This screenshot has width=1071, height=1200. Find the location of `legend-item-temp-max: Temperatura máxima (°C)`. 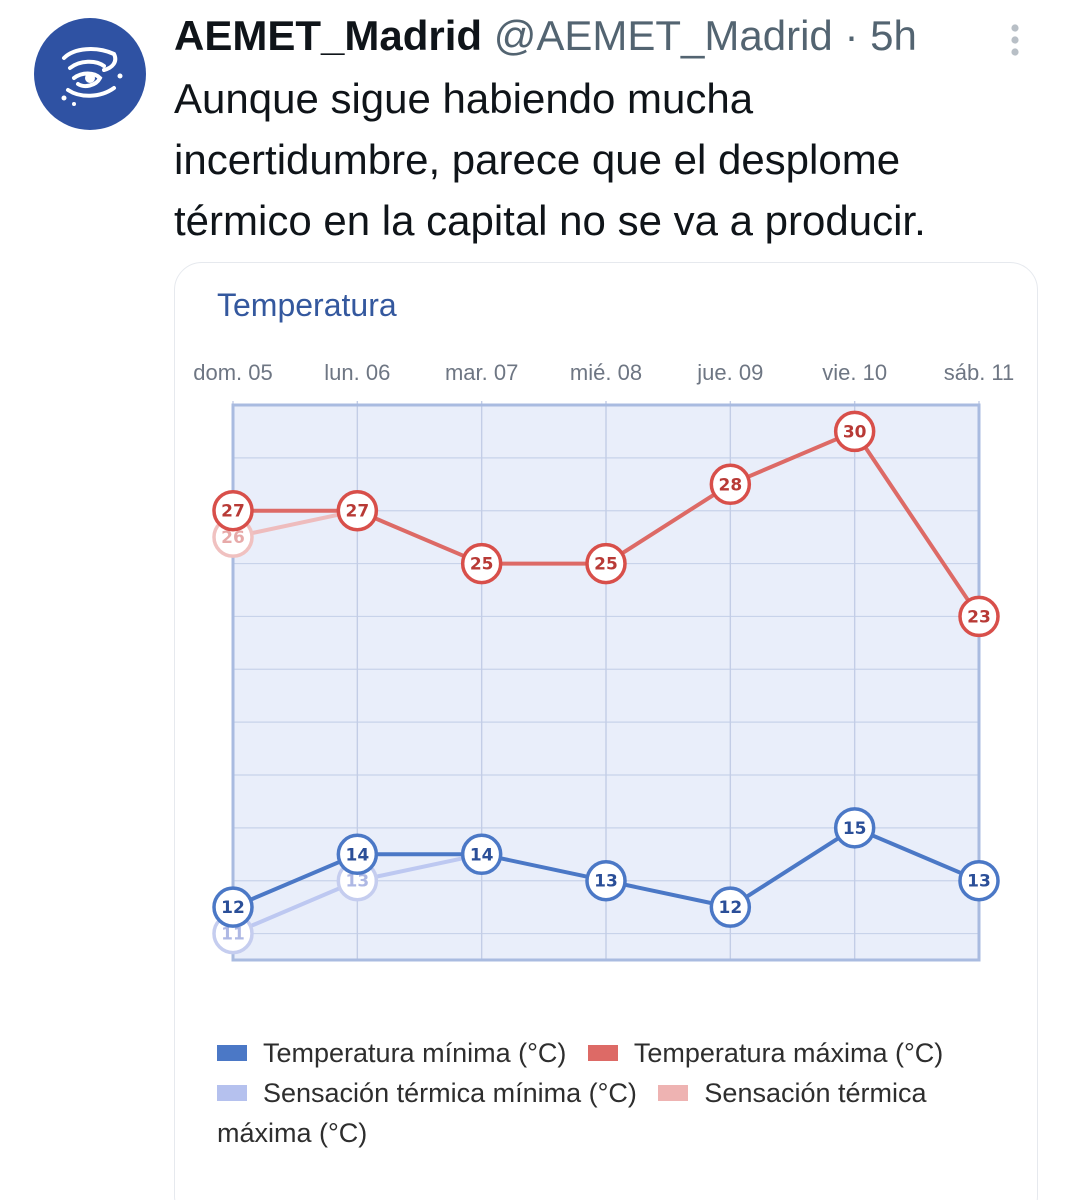

legend-item-temp-max: Temperatura máxima (°C) is located at coordinates (772, 1053).